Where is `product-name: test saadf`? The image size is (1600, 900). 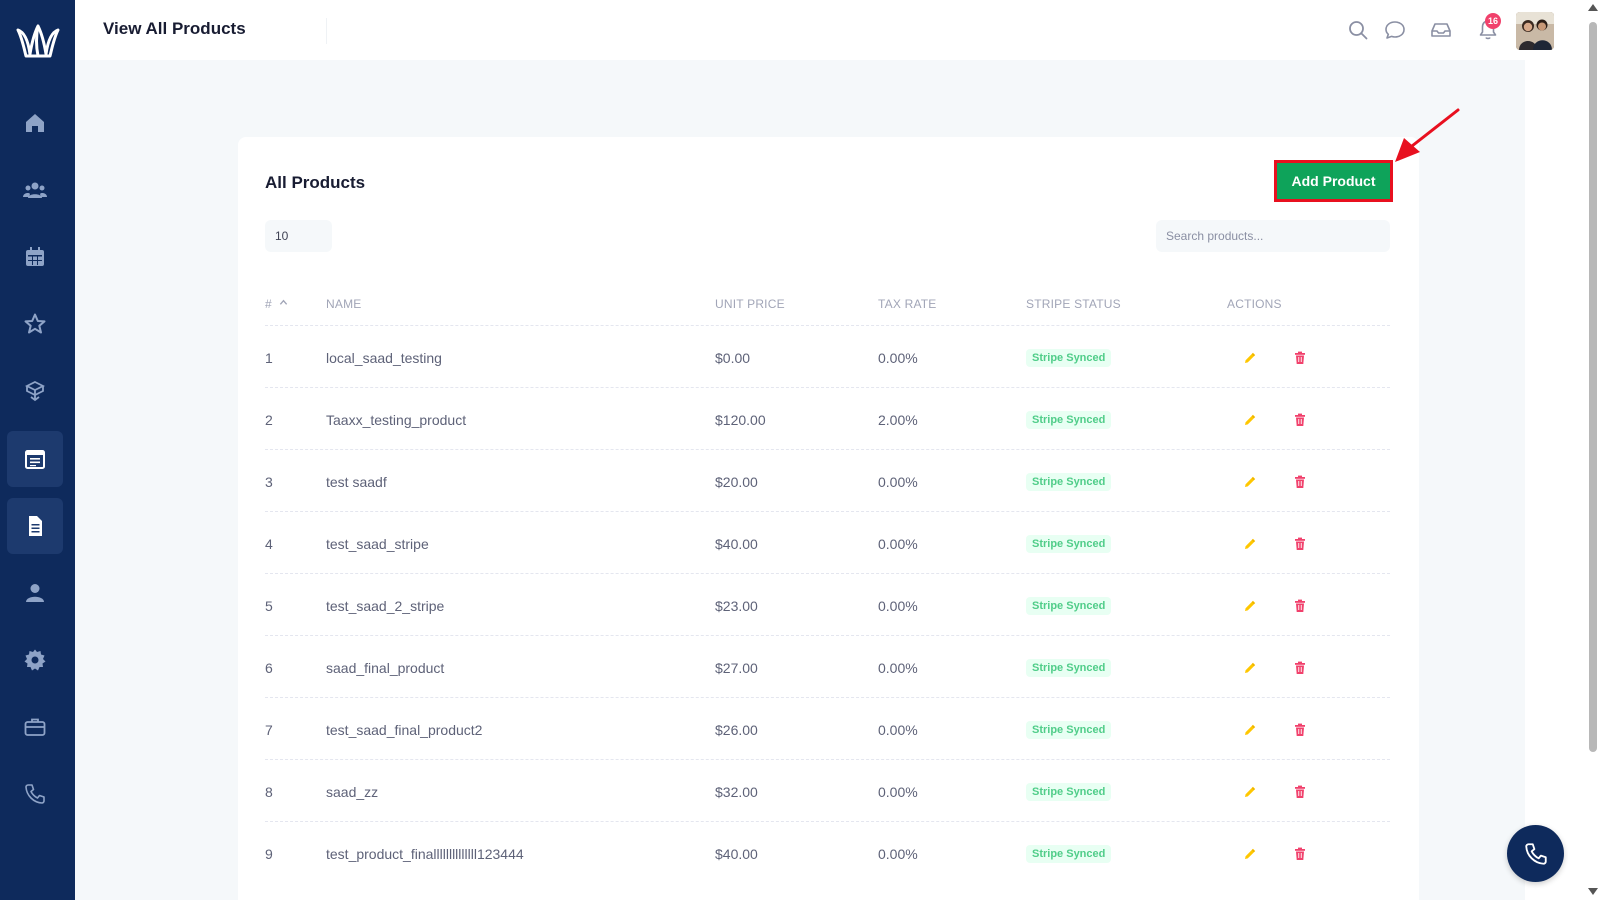
product-name: test saadf is located at coordinates (356, 482).